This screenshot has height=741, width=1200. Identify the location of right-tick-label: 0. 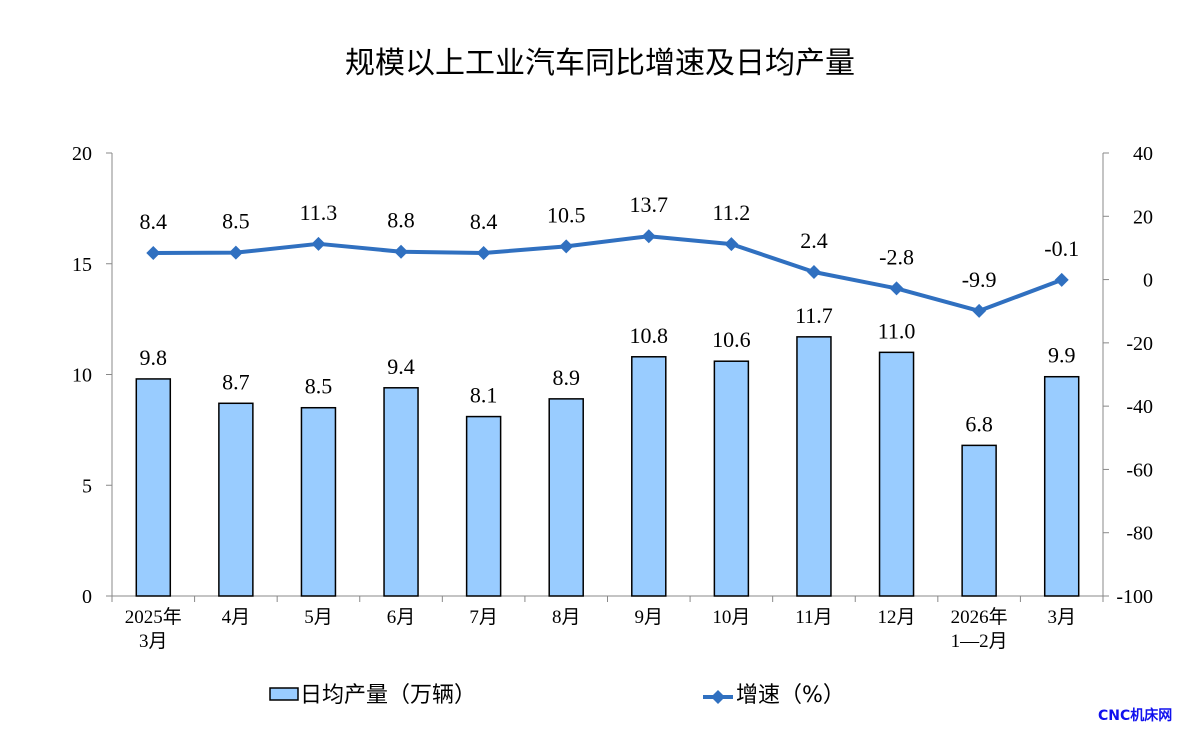
(1148, 281).